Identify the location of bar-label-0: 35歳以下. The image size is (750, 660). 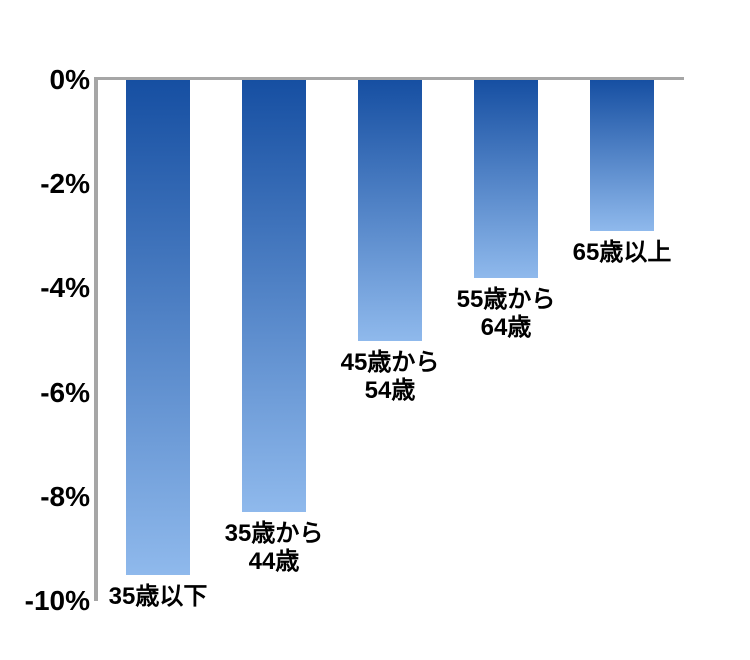
(158, 596).